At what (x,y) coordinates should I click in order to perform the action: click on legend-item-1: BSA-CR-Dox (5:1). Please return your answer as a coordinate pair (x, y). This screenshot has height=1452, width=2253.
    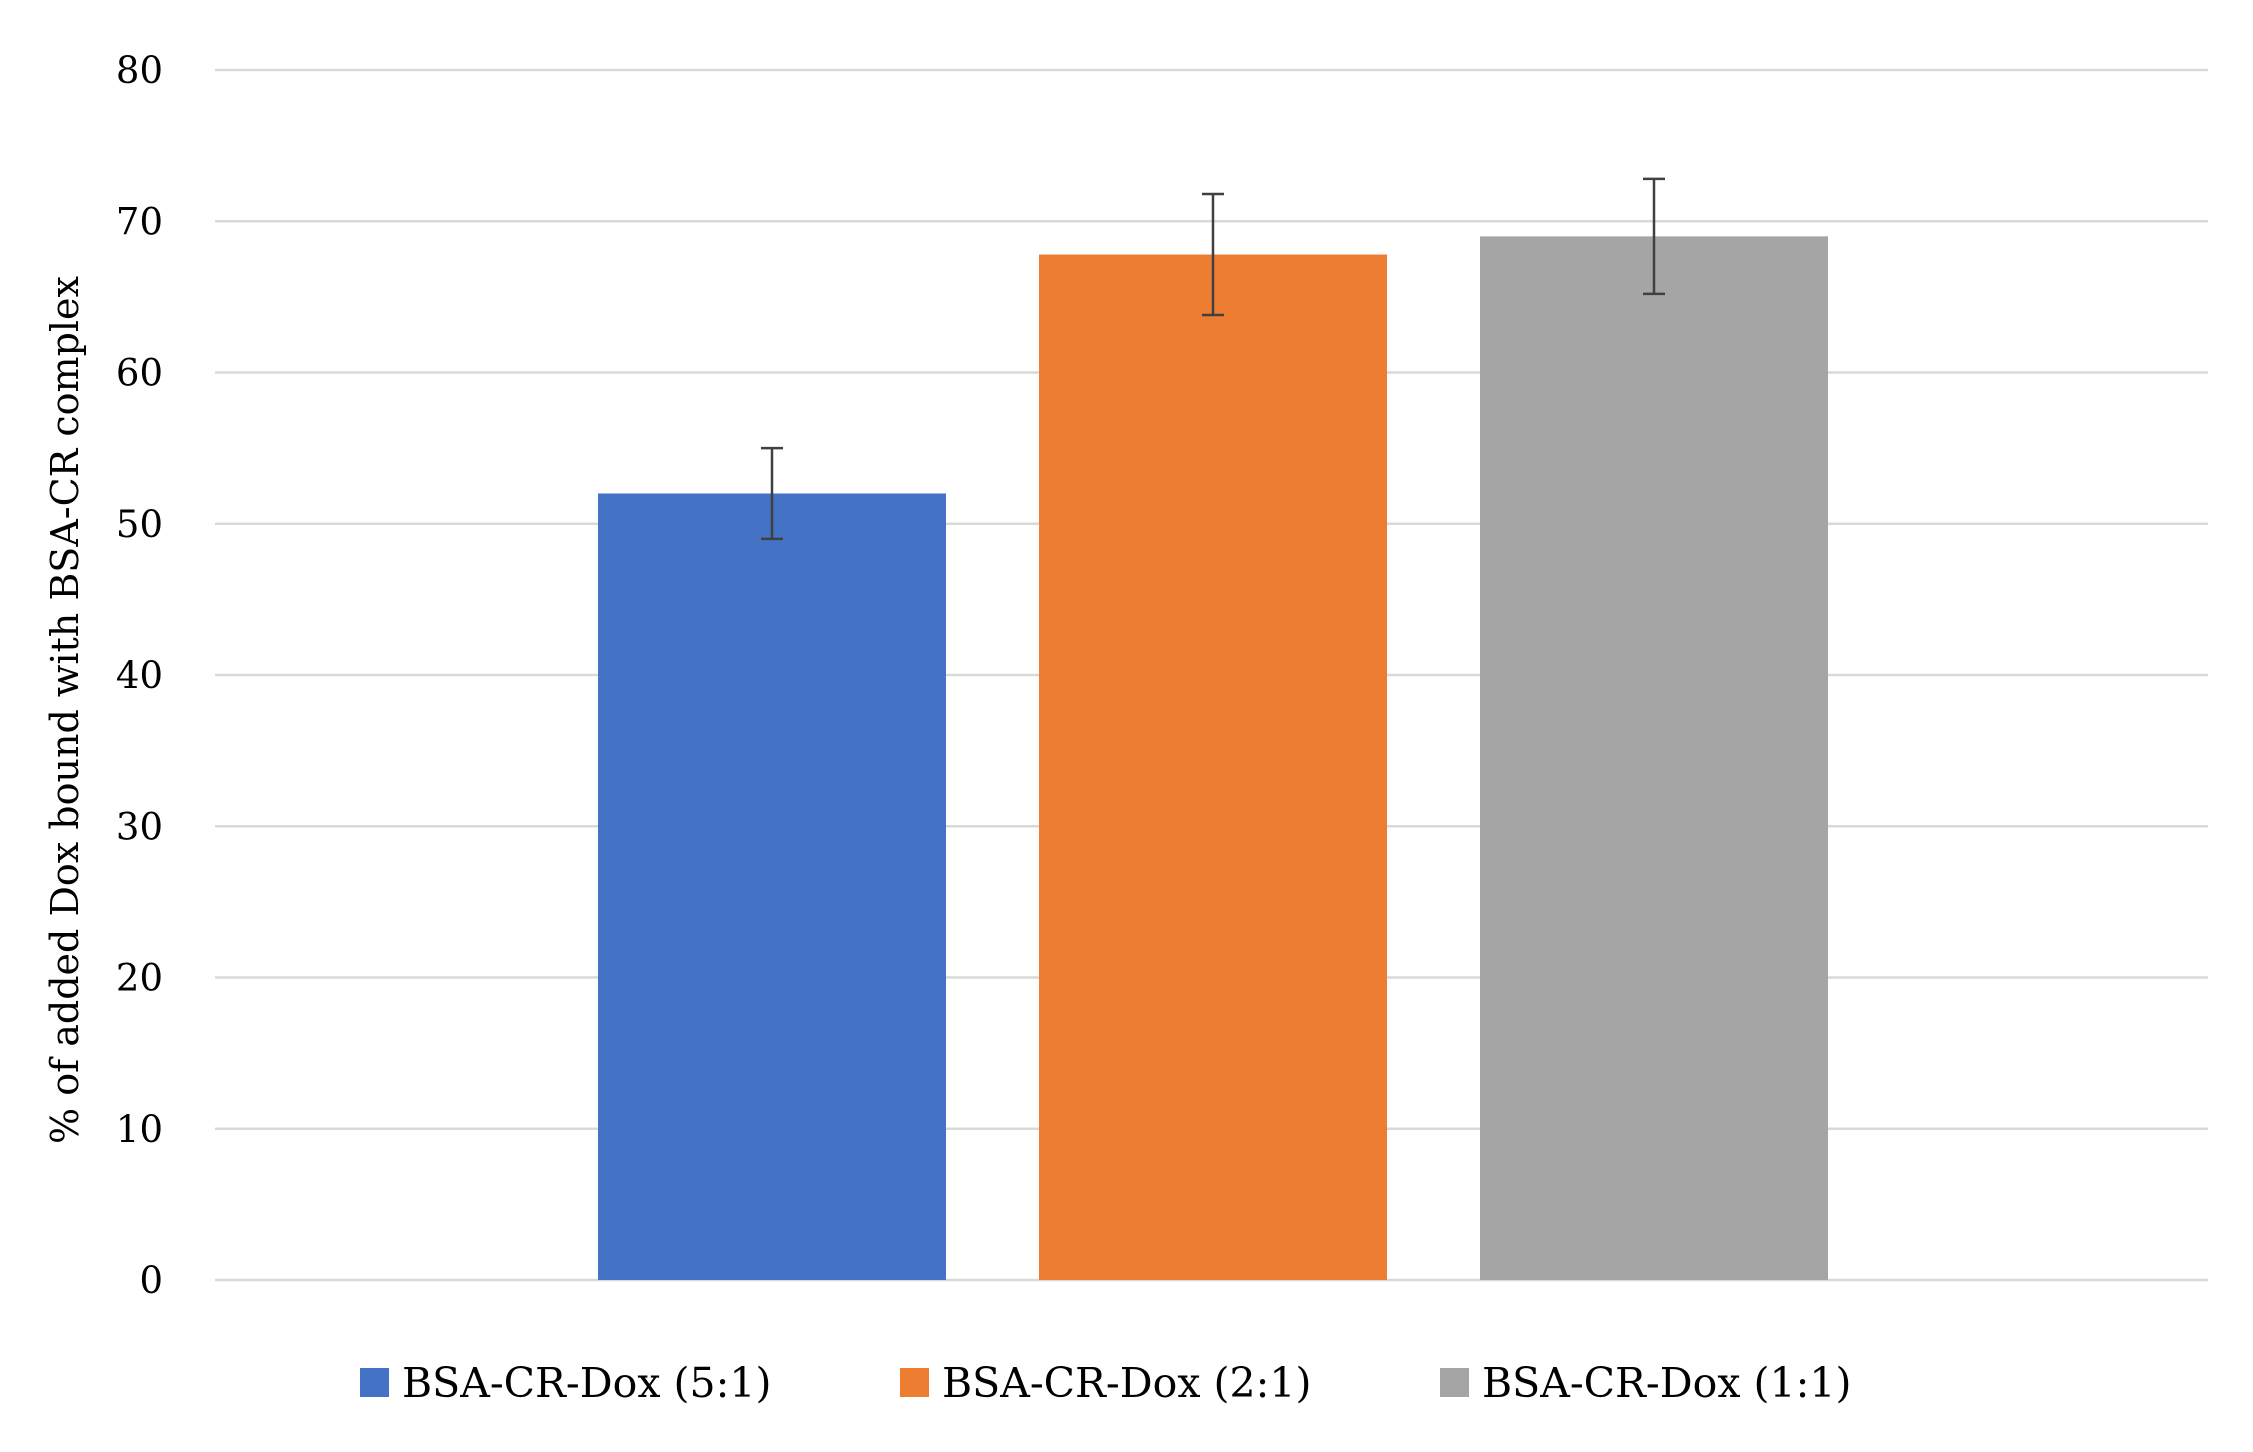
    Looking at the image, I should click on (565, 1383).